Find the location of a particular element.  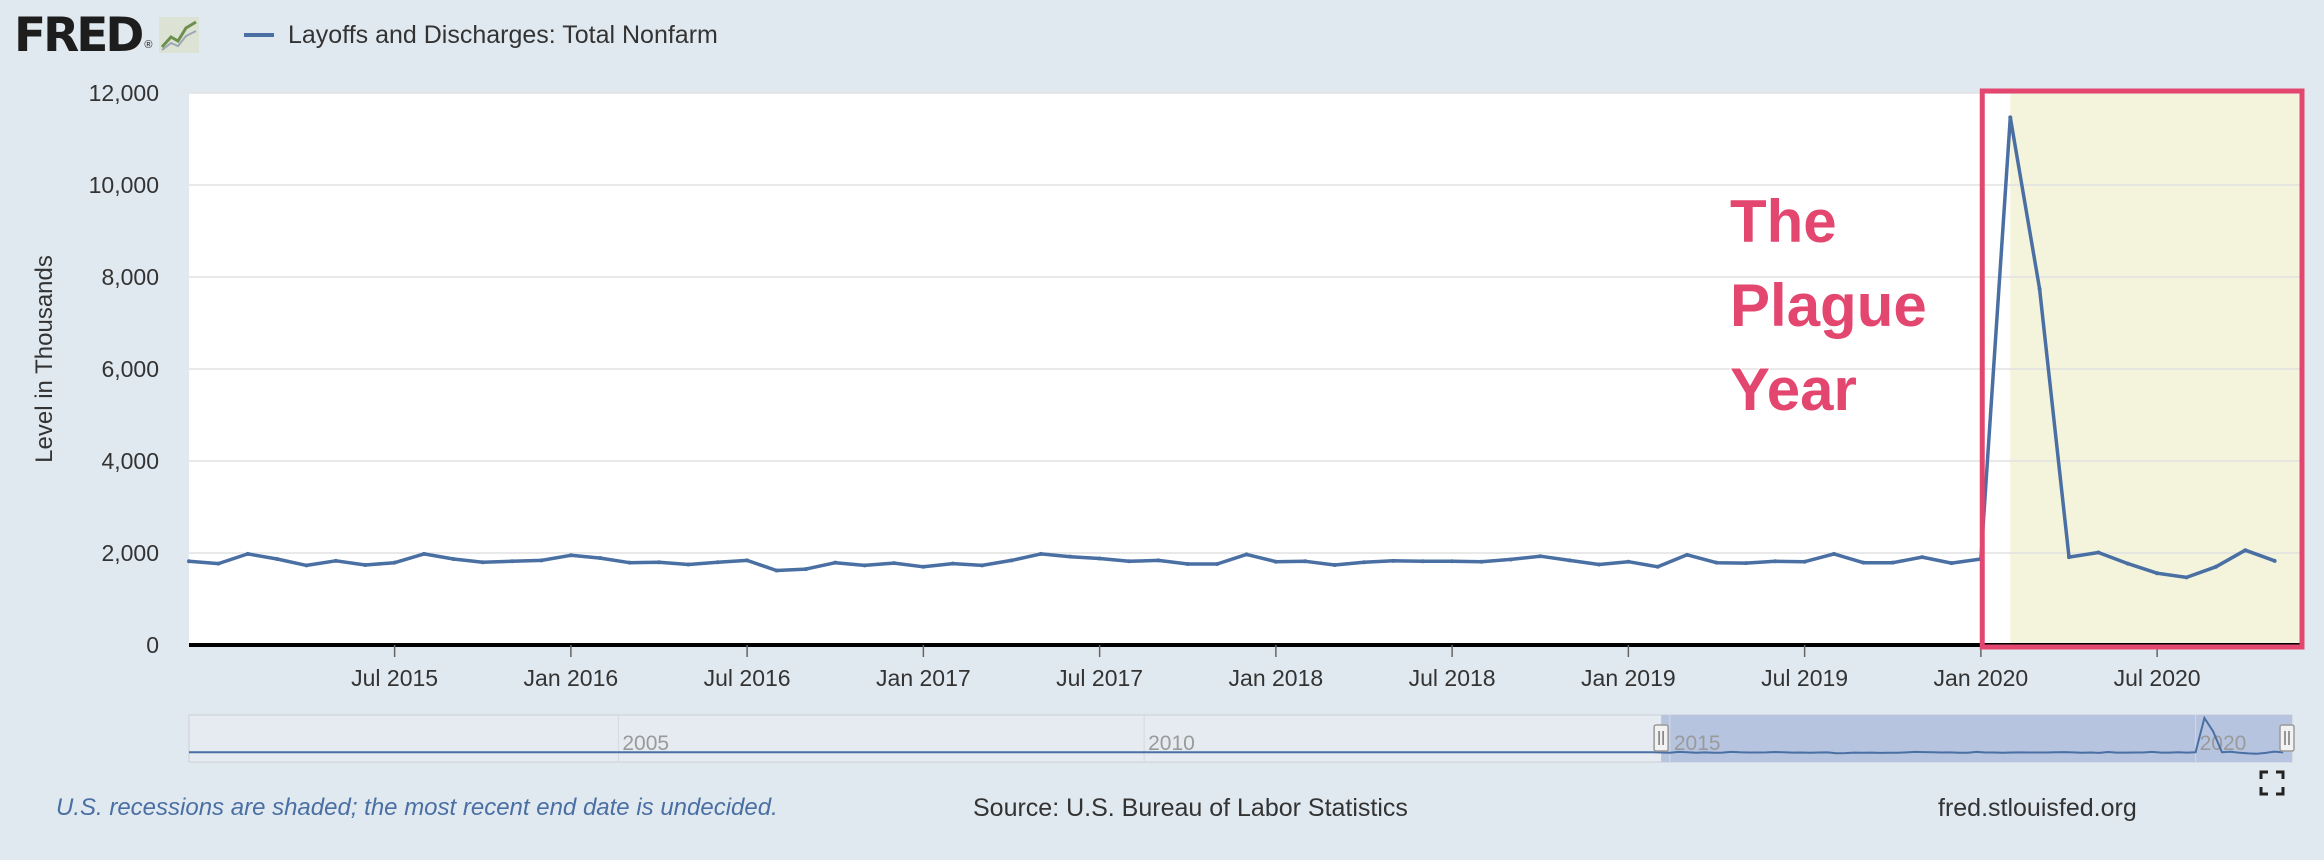

annotation-text: Plague is located at coordinates (1828, 305).